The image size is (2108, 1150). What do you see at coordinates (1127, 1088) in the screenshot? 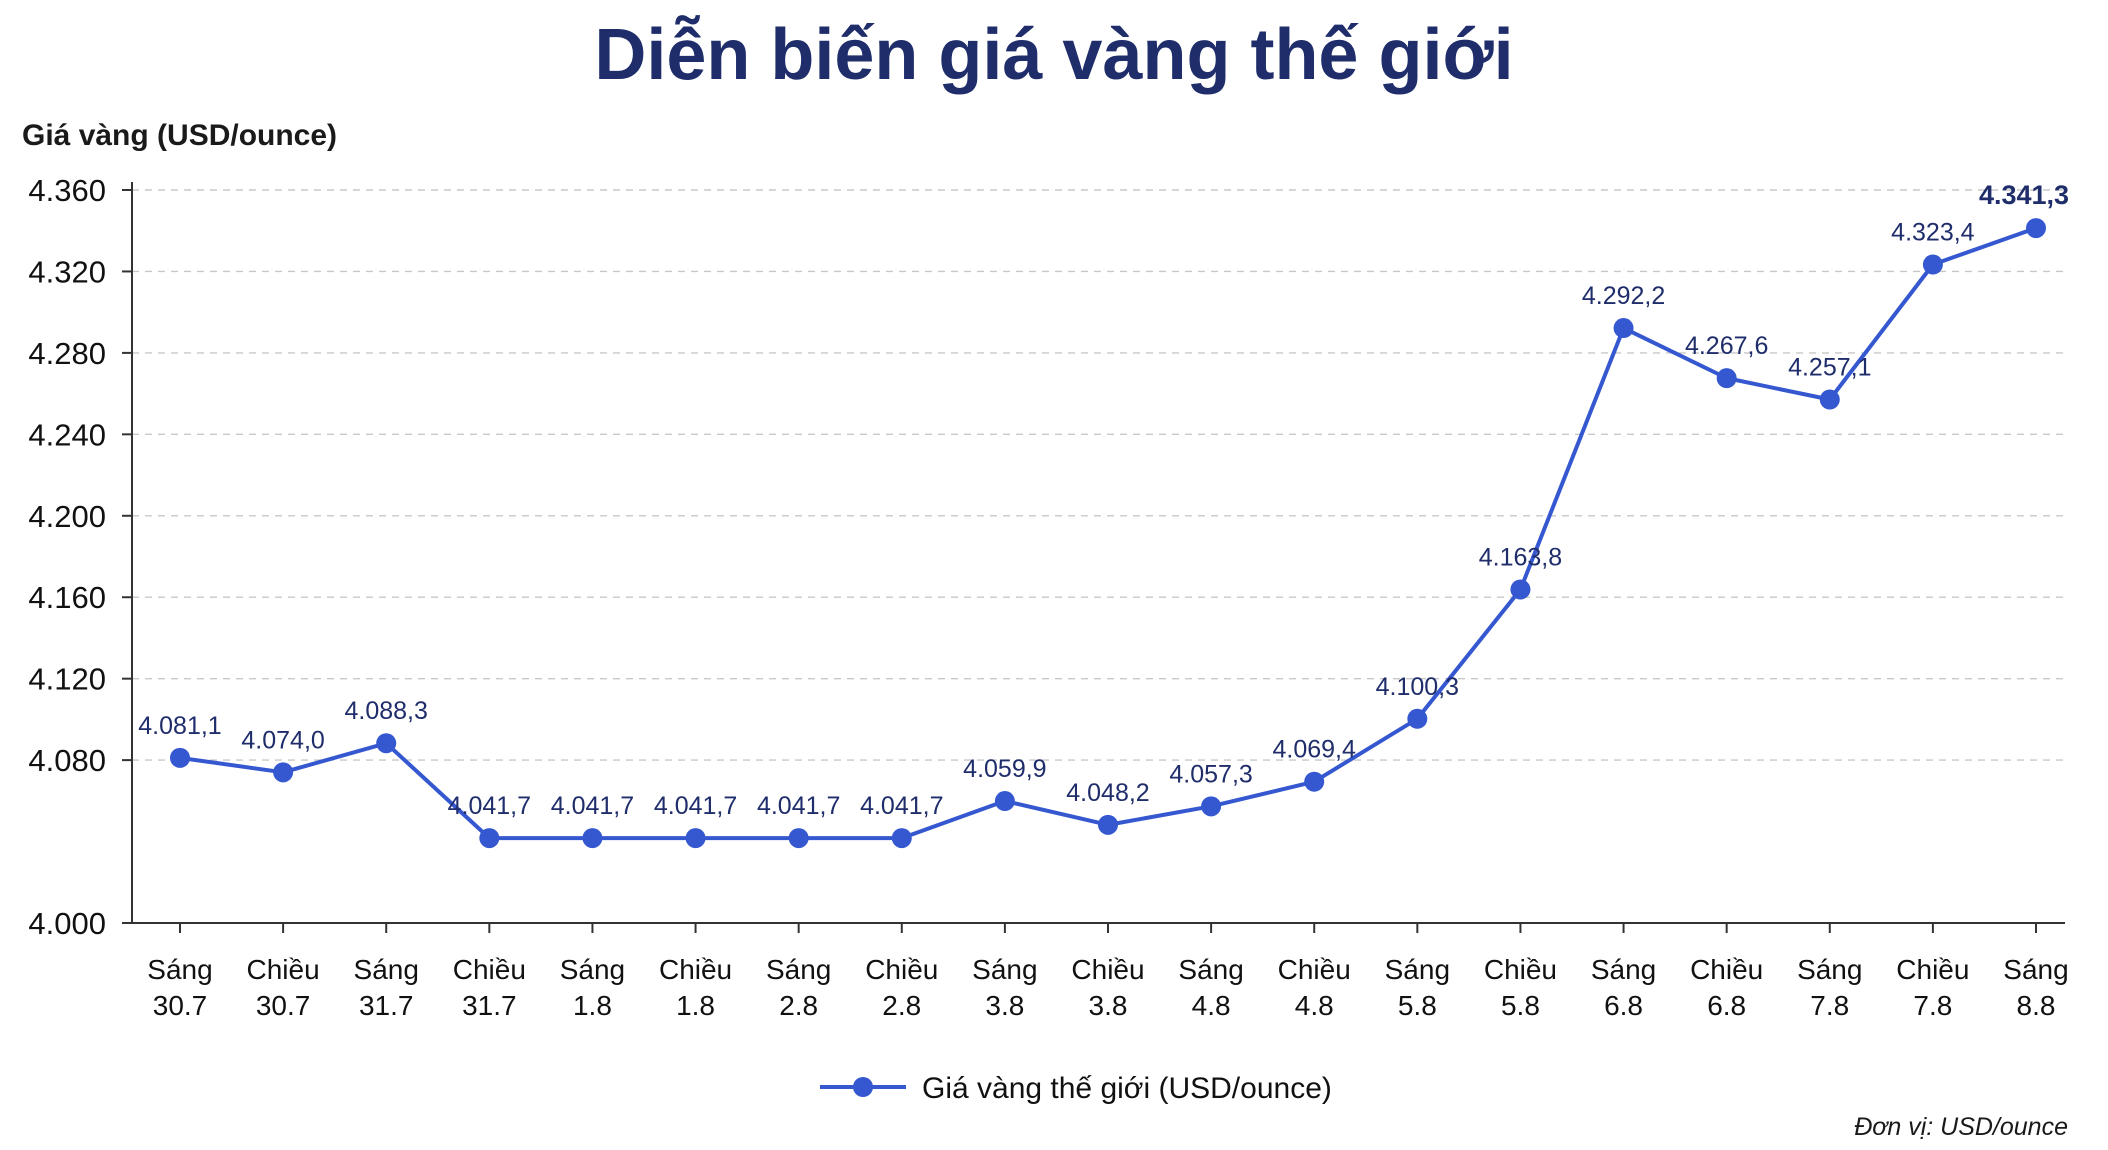
I see `legend-entry: Giá vàng thế giới (USD/ounce)` at bounding box center [1127, 1088].